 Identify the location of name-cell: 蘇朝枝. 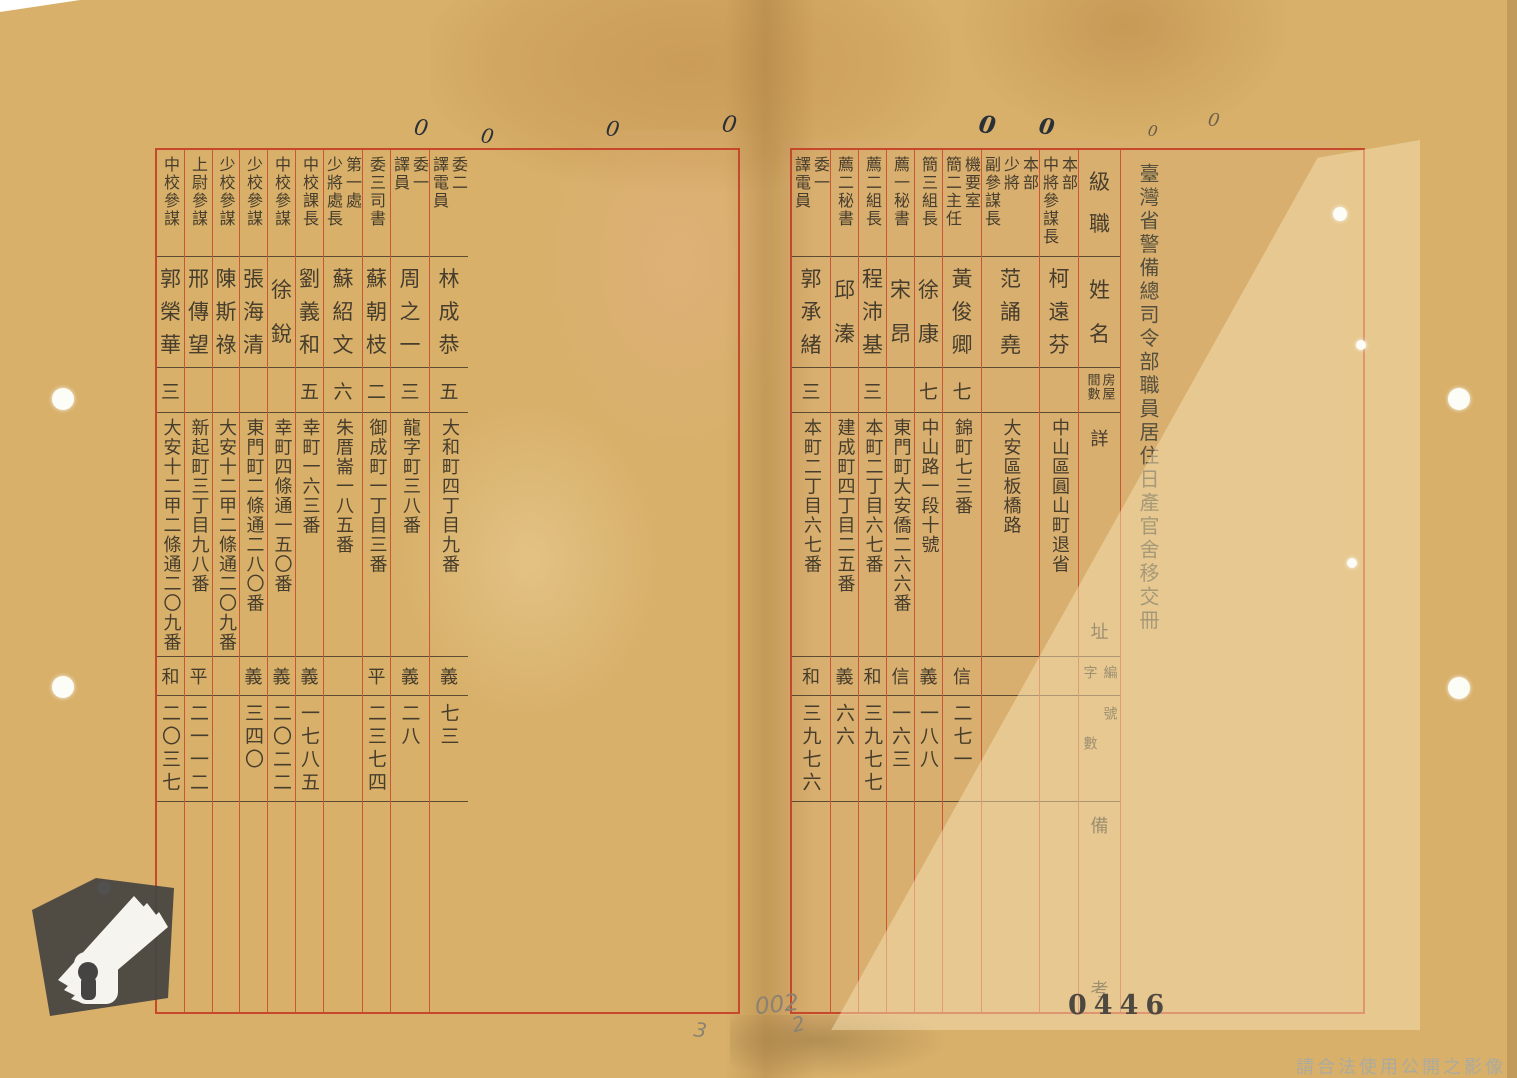
(376, 312).